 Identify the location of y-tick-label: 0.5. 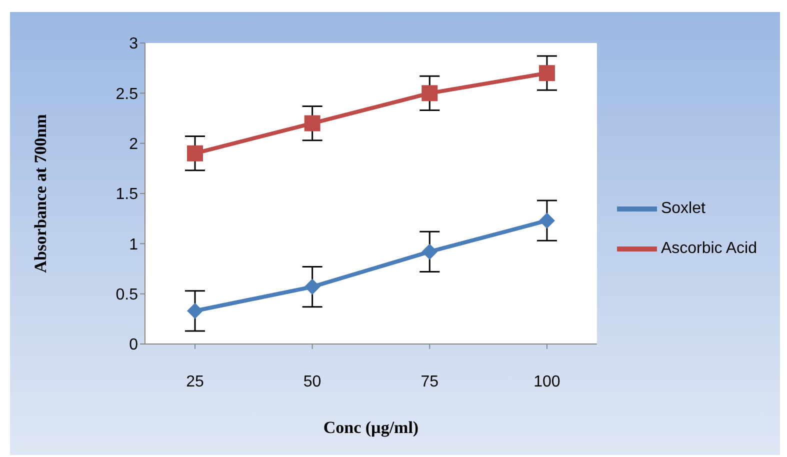
(127, 295).